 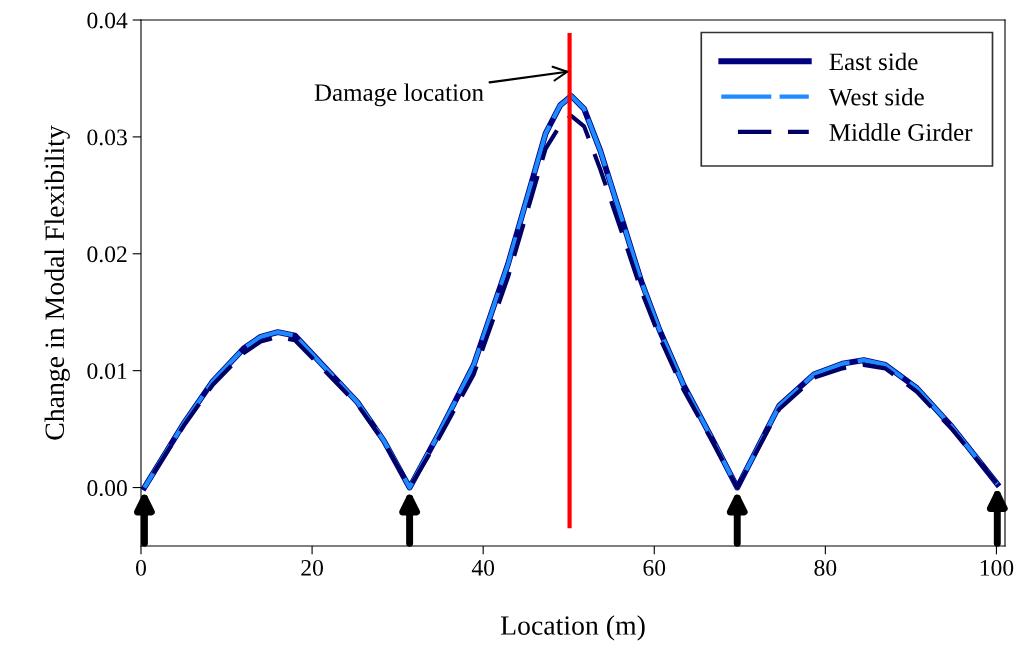 I want to click on y-tick-label: 0.01, so click(x=107, y=371).